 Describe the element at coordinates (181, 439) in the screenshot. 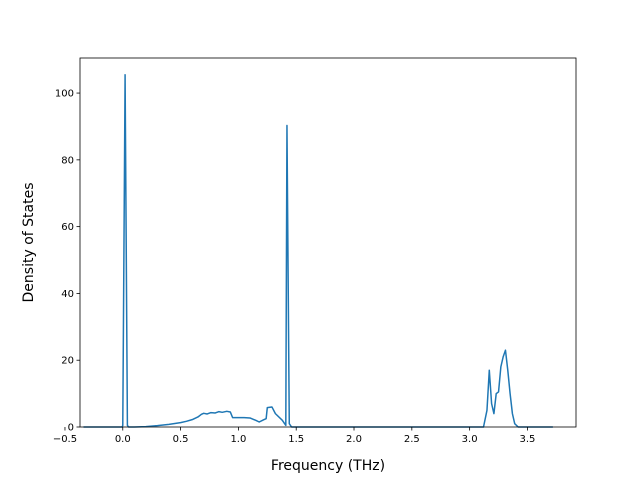

I see `x-tick-label: 0.5` at that location.